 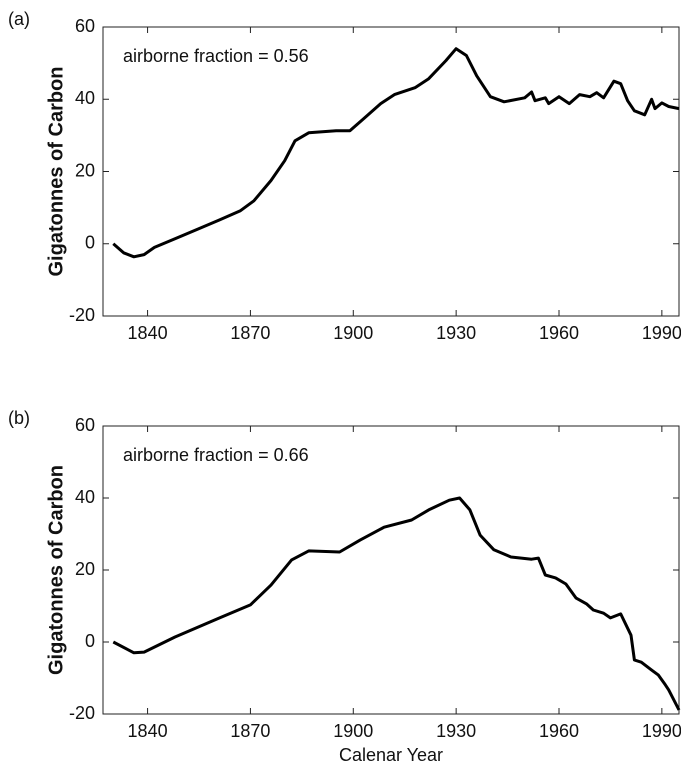 What do you see at coordinates (216, 455) in the screenshot?
I see `annotation: airborne fraction = 0.66` at bounding box center [216, 455].